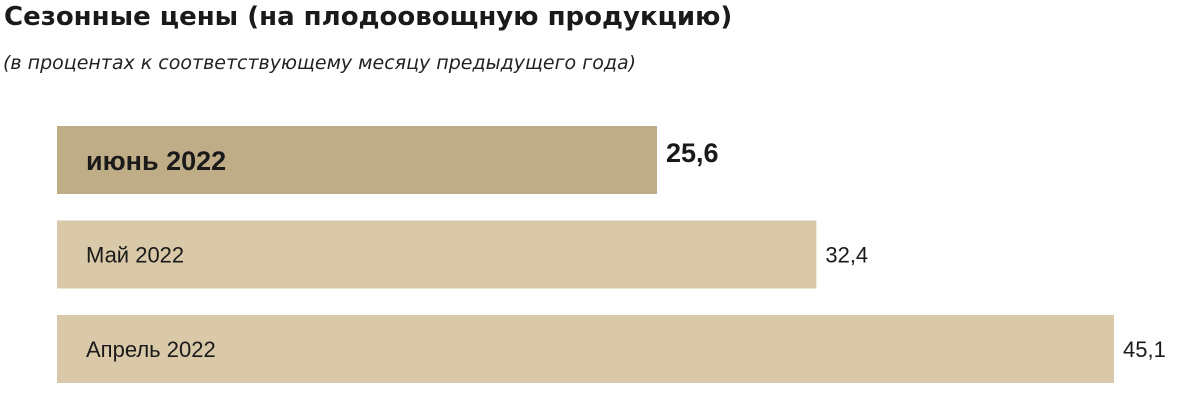 The width and height of the screenshot is (1181, 408). What do you see at coordinates (1144, 349) in the screenshot?
I see `bar-value-label-2: 45,1` at bounding box center [1144, 349].